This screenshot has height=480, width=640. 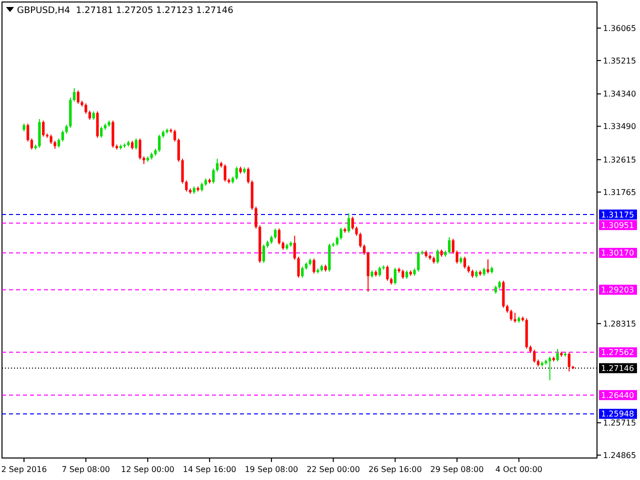 What do you see at coordinates (147, 469) in the screenshot?
I see `x-tick-label: 12 Sep 00:00` at bounding box center [147, 469].